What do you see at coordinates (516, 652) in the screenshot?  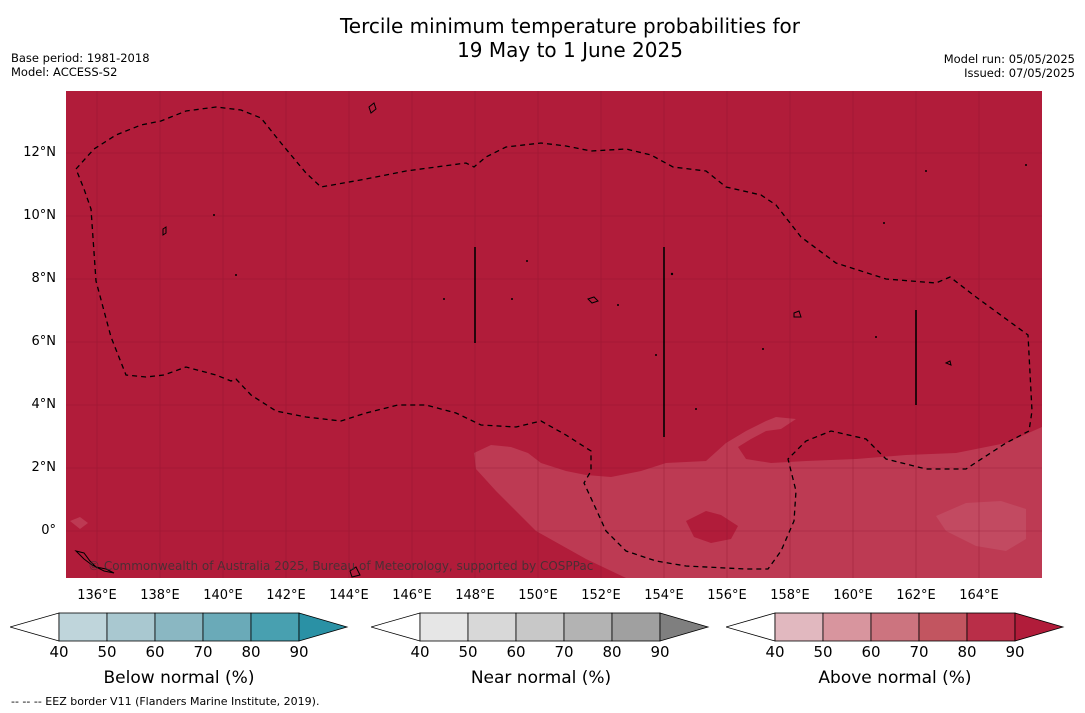 I see `near-tick-60: 60` at bounding box center [516, 652].